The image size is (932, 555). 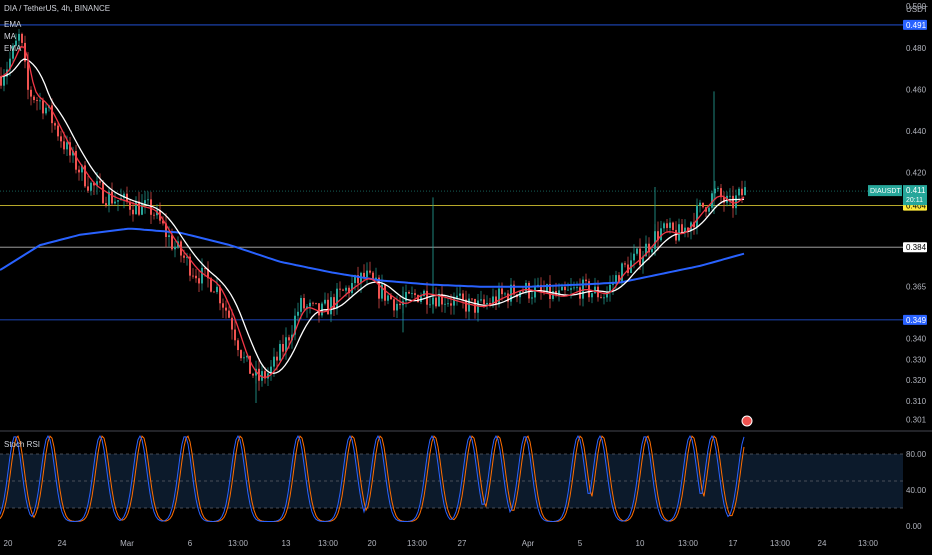 What do you see at coordinates (462, 543) in the screenshot?
I see `time-axis-tick: 27` at bounding box center [462, 543].